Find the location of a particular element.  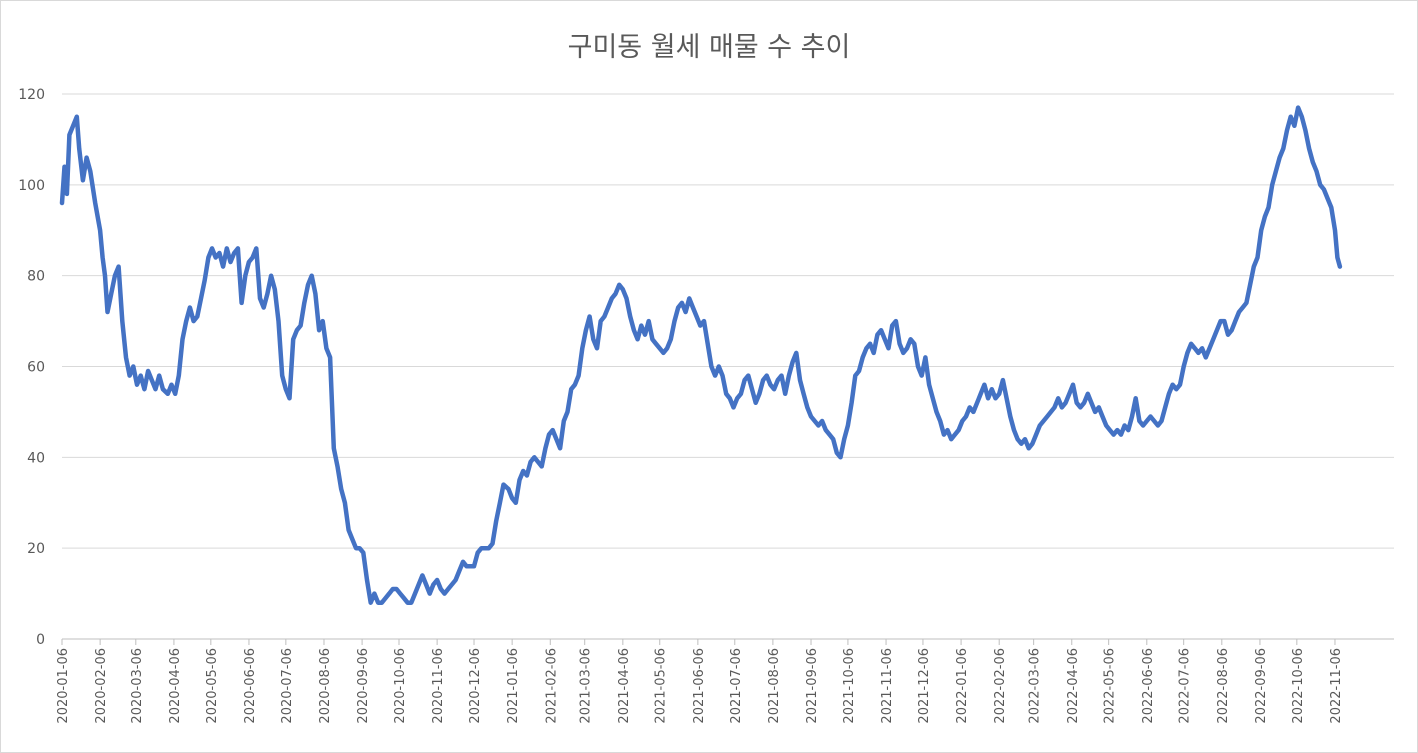

x-tick-label: 2021-10-06 is located at coordinates (849, 686).